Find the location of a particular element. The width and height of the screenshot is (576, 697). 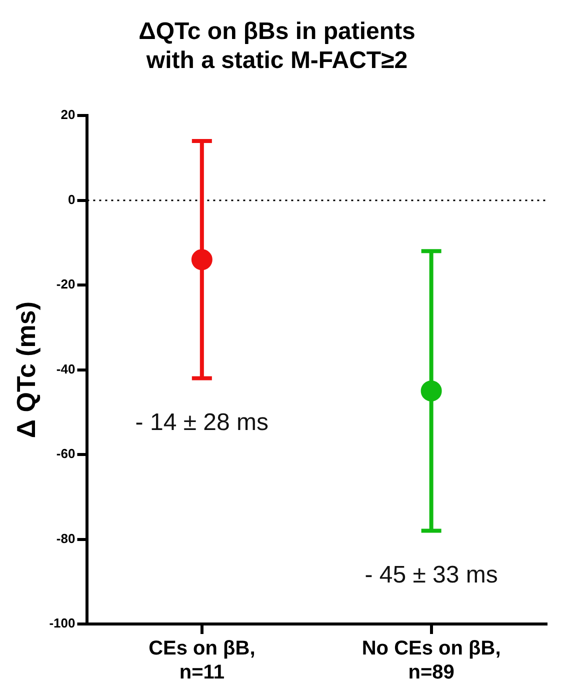

chart-title: ΔQTc on βBs in patients with a static M-FACT≥2 is located at coordinates (277, 46).